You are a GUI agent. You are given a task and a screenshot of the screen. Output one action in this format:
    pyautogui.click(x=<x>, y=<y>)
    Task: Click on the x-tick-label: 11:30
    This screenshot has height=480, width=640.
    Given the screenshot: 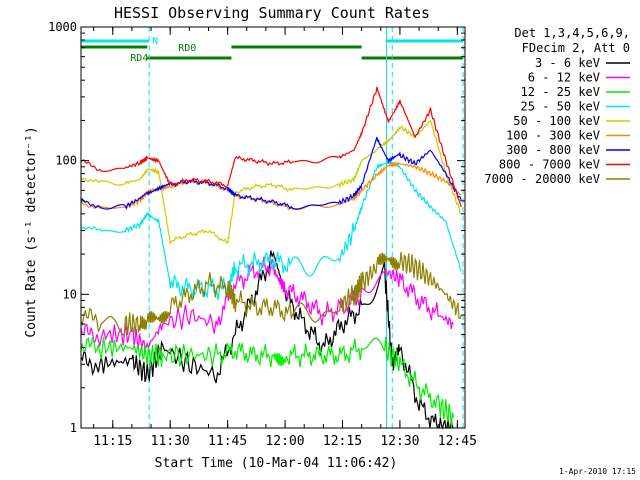 What is the action you would take?
    pyautogui.click(x=170, y=441)
    